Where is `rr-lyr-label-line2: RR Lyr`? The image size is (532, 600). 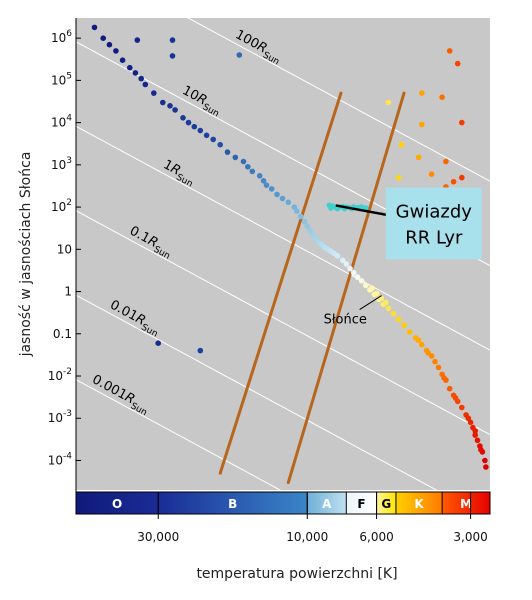
rr-lyr-label-line2: RR Lyr is located at coordinates (434, 237).